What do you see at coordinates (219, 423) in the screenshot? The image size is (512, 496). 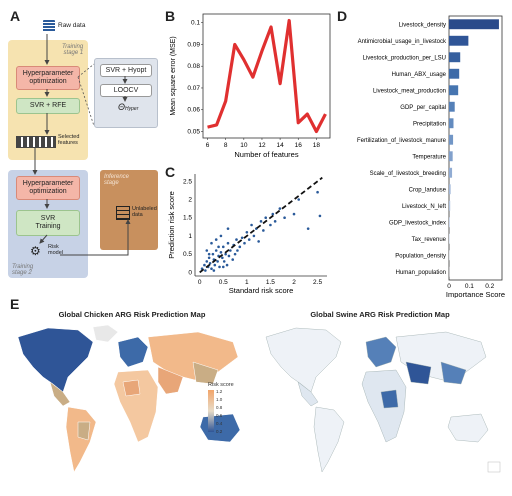 I see `legend-tick-label: 0.4` at bounding box center [219, 423].